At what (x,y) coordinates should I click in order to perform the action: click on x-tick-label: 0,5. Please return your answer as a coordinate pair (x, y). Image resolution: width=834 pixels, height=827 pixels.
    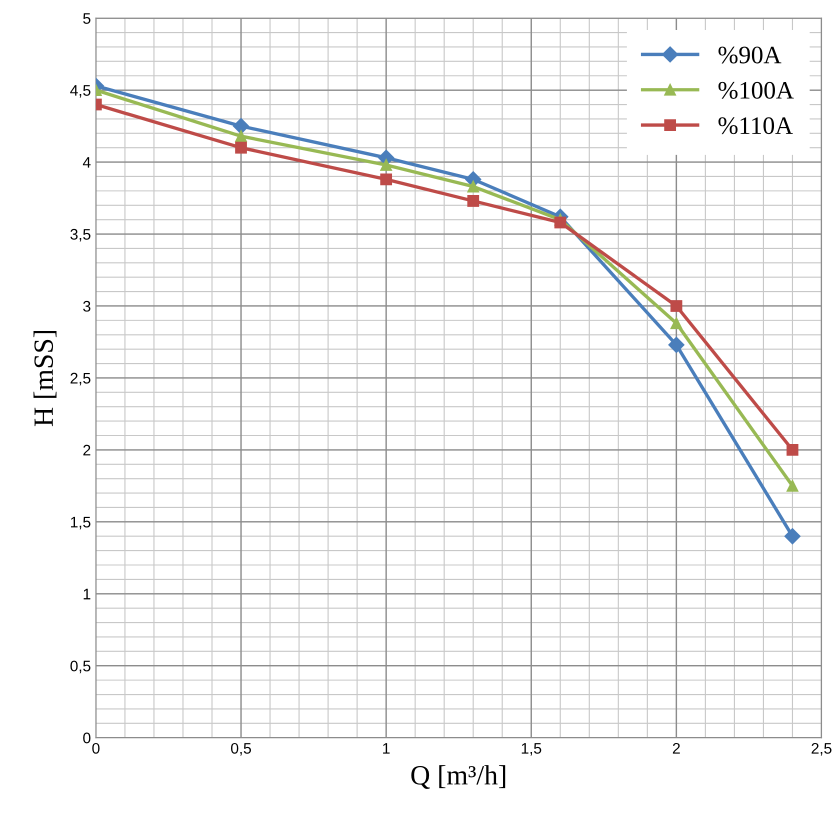
    Looking at the image, I should click on (241, 749).